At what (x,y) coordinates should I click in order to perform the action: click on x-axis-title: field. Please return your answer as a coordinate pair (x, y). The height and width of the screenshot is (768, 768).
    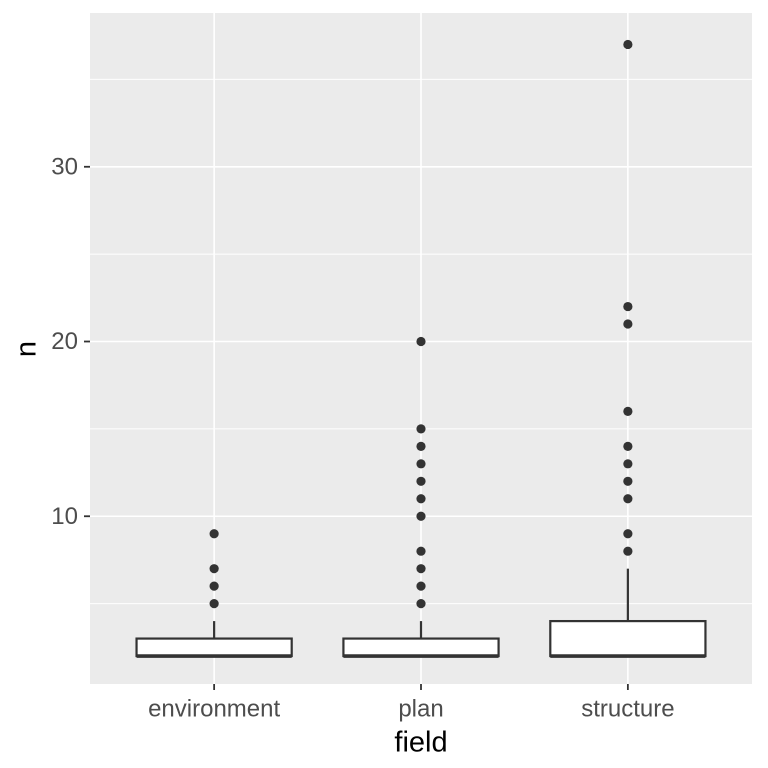
    Looking at the image, I should click on (421, 742).